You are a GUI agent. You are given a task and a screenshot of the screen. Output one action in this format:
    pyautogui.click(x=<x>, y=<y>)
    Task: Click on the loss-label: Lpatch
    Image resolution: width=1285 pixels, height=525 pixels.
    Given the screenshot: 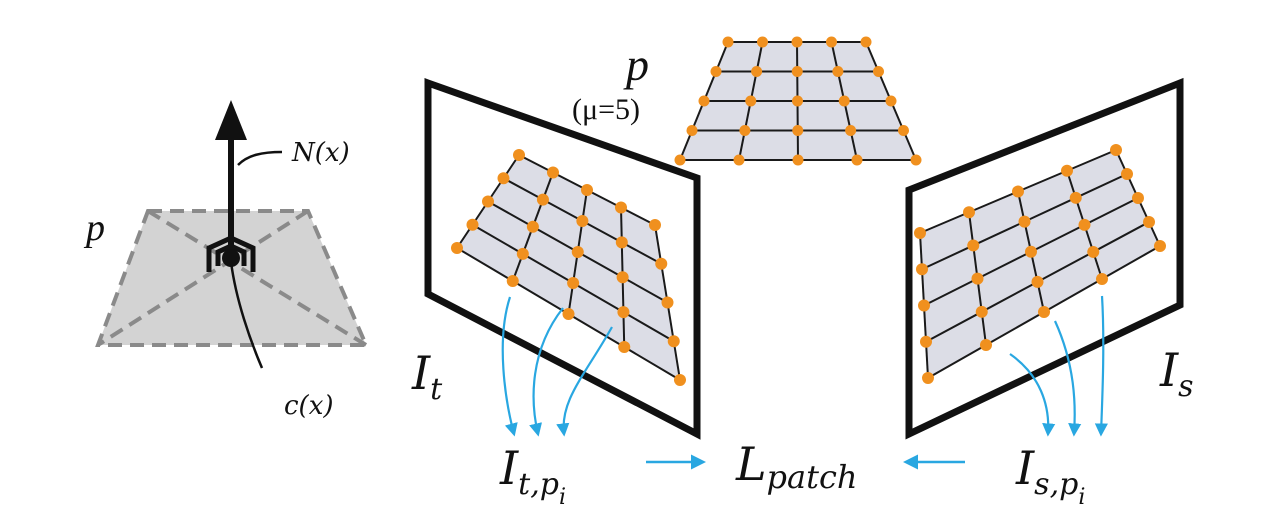 What is the action you would take?
    pyautogui.click(x=796, y=466)
    